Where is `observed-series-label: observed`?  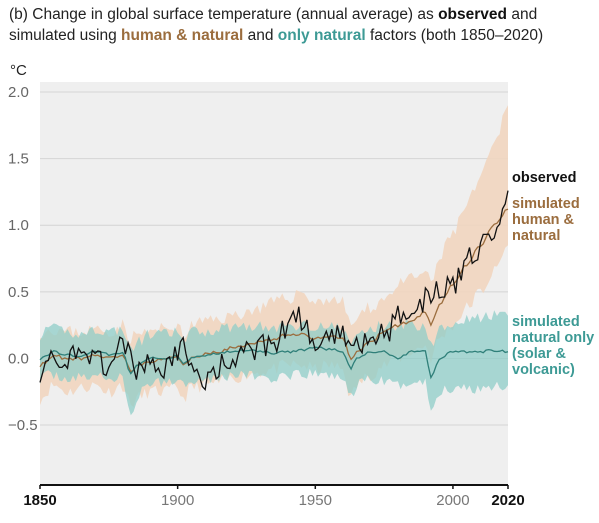 observed-series-label: observed is located at coordinates (544, 178).